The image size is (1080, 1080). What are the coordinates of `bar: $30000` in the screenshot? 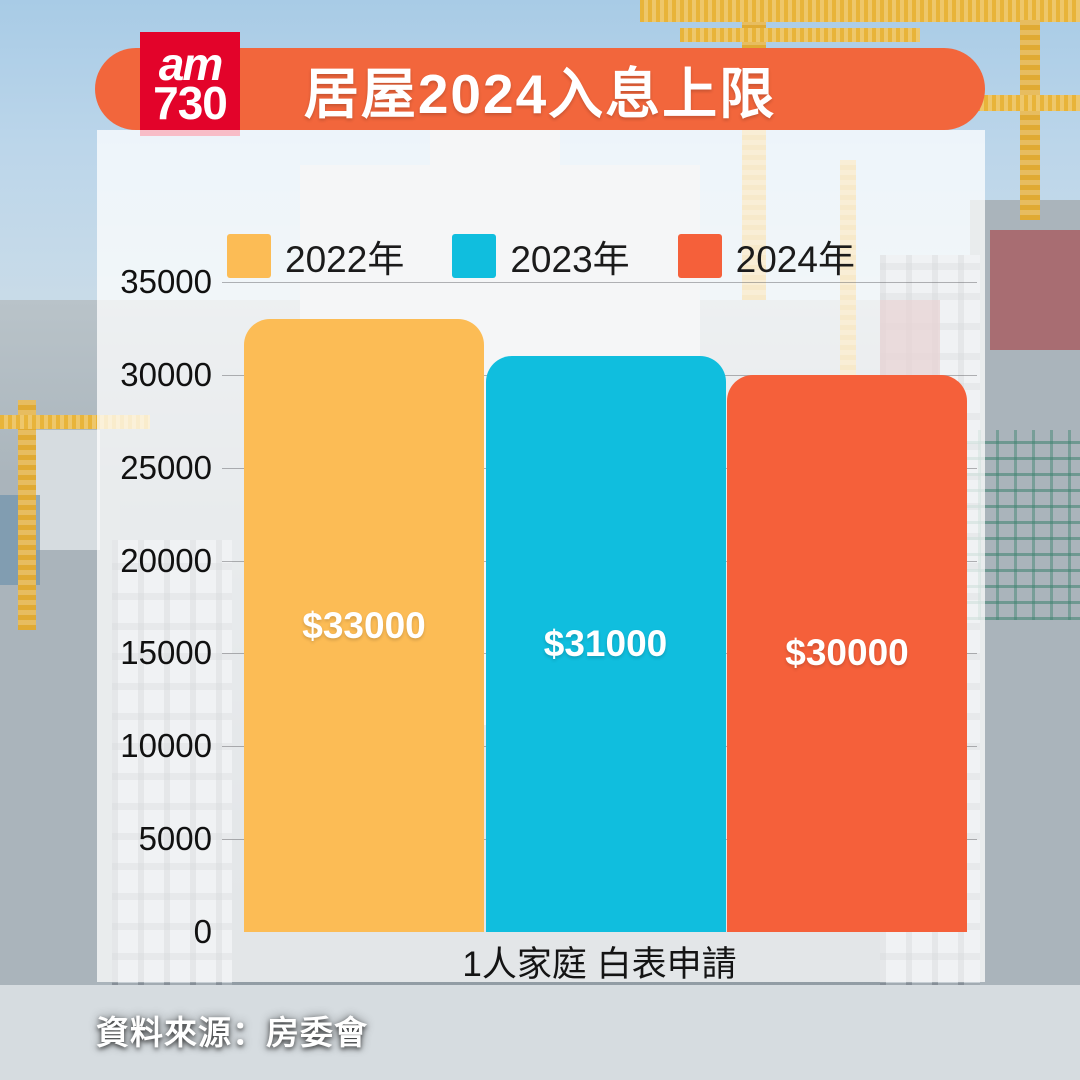 It's located at (847, 653).